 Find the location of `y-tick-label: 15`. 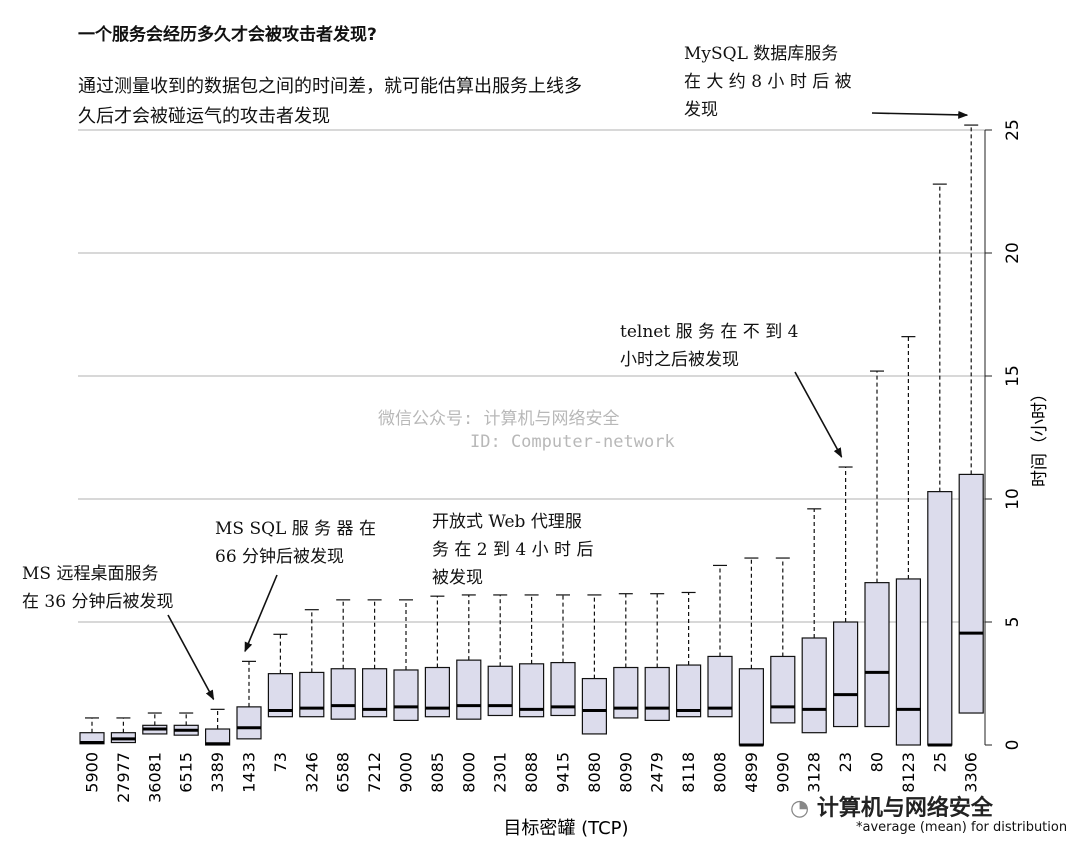

y-tick-label: 15 is located at coordinates (1013, 376).